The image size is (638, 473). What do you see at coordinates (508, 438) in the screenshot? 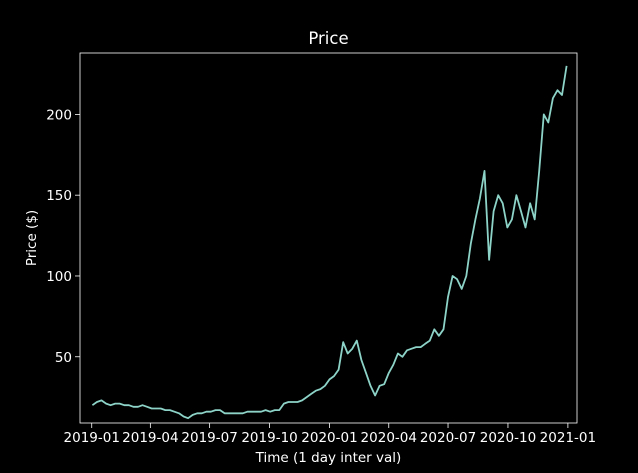
I see `x-tick-label: 2020-10` at bounding box center [508, 438].